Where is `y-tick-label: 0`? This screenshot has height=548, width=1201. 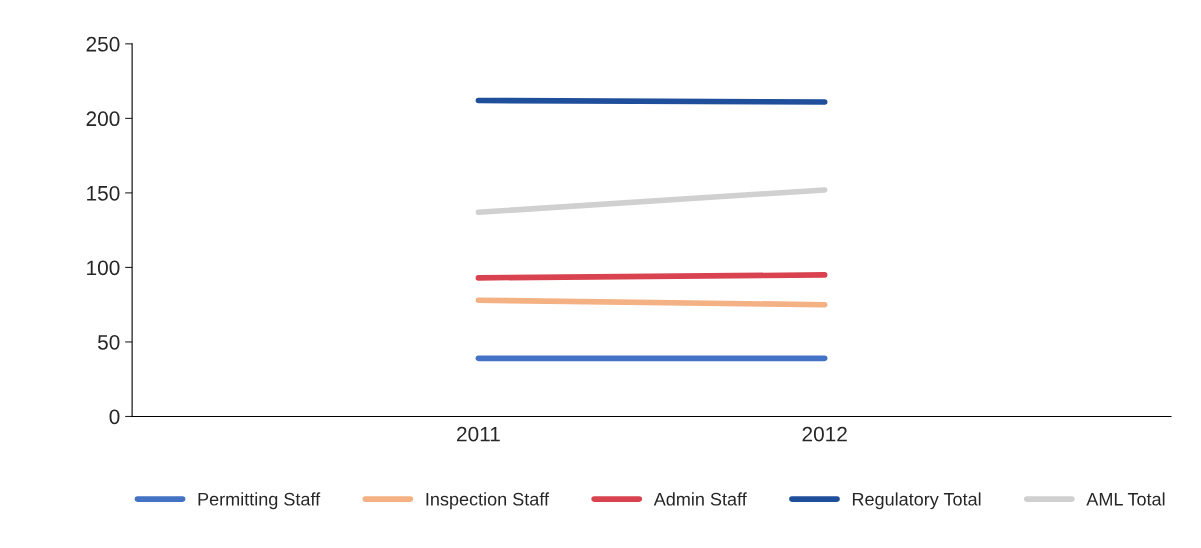 y-tick-label: 0 is located at coordinates (114, 417).